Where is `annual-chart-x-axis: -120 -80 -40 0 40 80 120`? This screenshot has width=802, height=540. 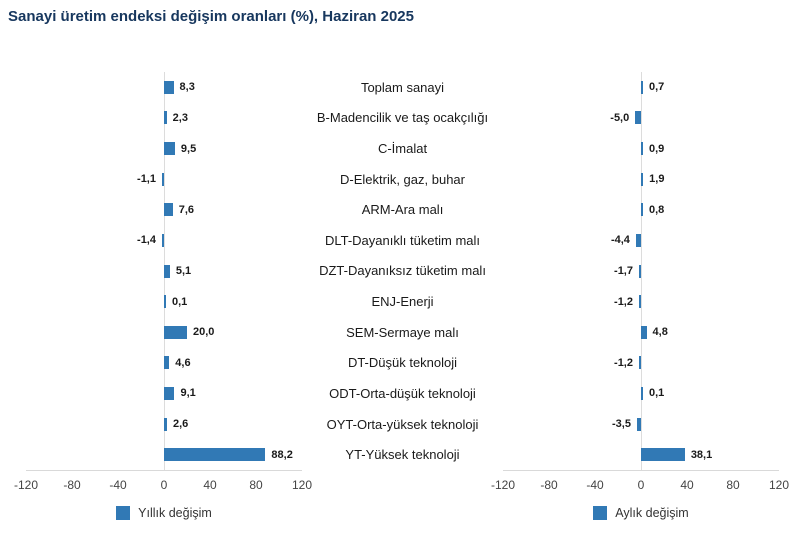 annual-chart-x-axis: -120 -80 -40 0 40 80 120 is located at coordinates (163, 483).